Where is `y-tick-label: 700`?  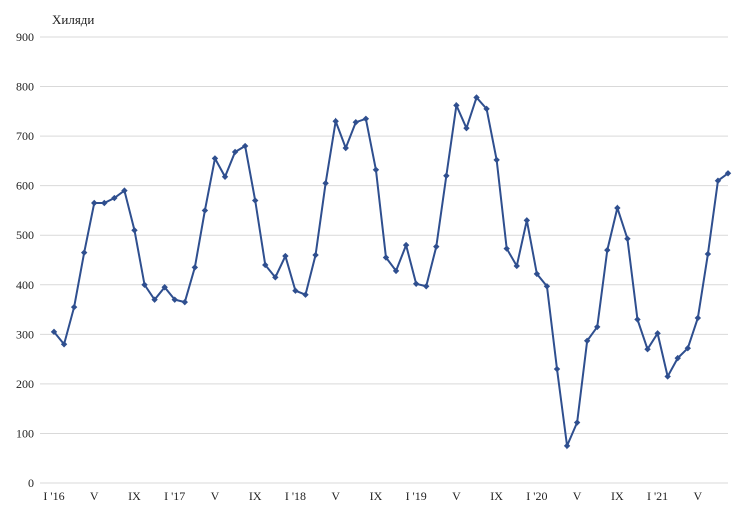 y-tick-label: 700 is located at coordinates (25, 136).